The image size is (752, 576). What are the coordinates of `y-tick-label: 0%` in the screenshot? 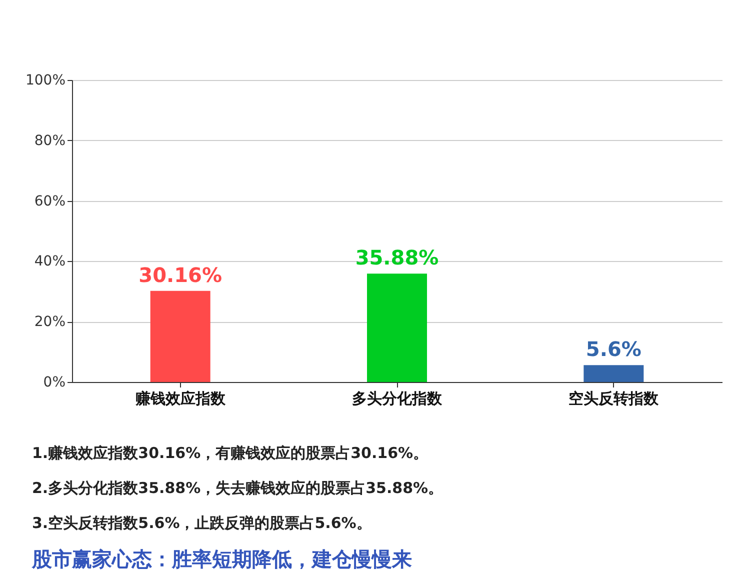 It's located at (54, 382).